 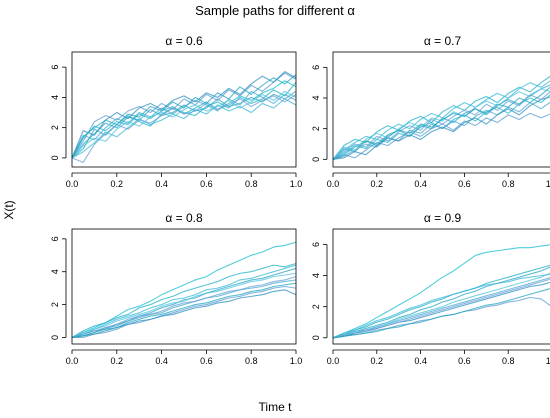 What do you see at coordinates (184, 41) in the screenshot?
I see `panel-title: α = 0.6` at bounding box center [184, 41].